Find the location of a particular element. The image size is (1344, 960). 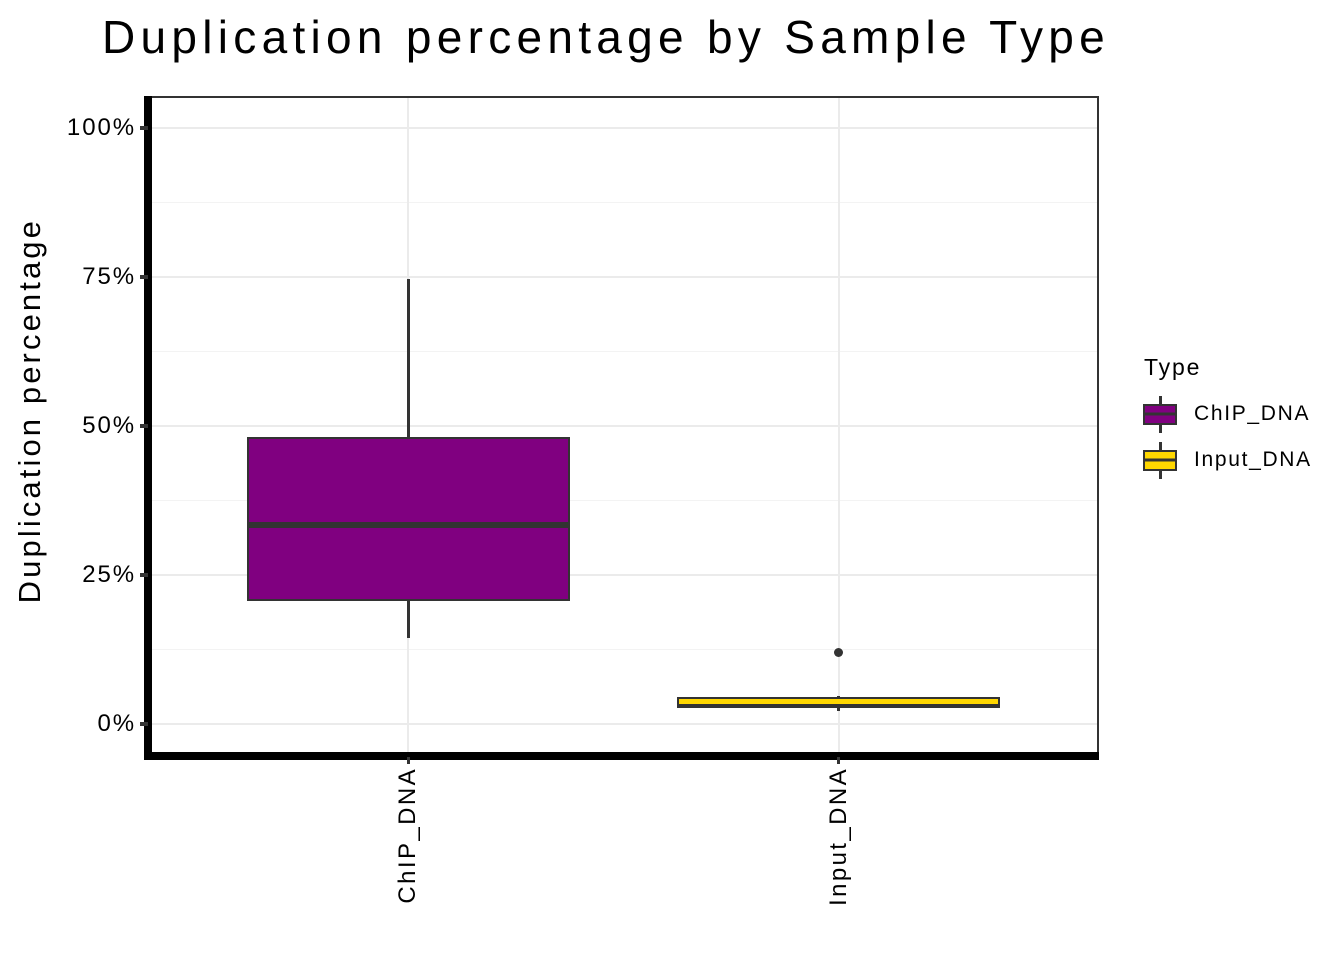

x-tick-label: ChIP_DNA is located at coordinates (408, 835).